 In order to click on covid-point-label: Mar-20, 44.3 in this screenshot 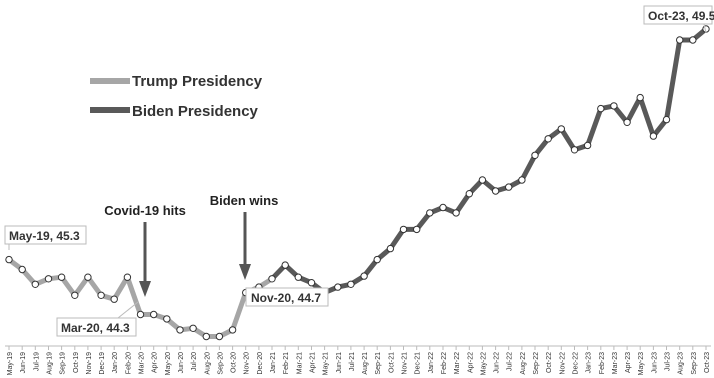, I will do `click(95, 328)`.